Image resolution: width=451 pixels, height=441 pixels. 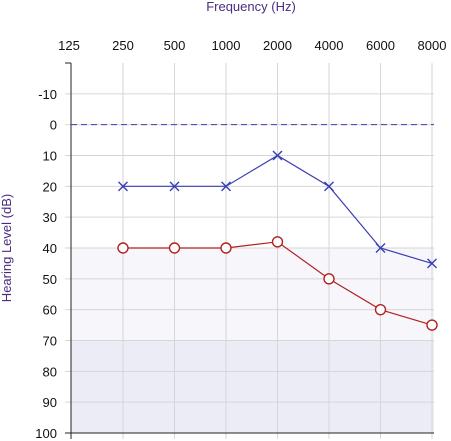 I want to click on x-tick-label-1000: 1000, so click(x=226, y=45).